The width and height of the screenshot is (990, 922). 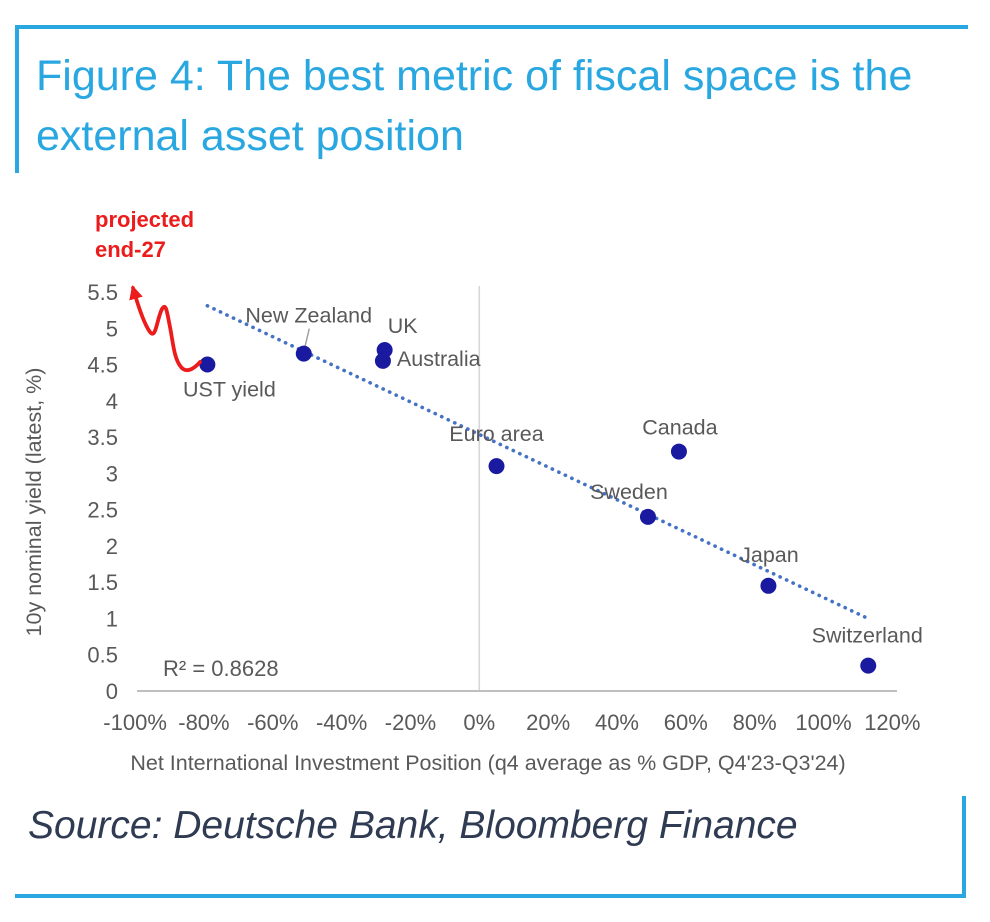 What do you see at coordinates (769, 555) in the screenshot?
I see `point-label-japan: Japan` at bounding box center [769, 555].